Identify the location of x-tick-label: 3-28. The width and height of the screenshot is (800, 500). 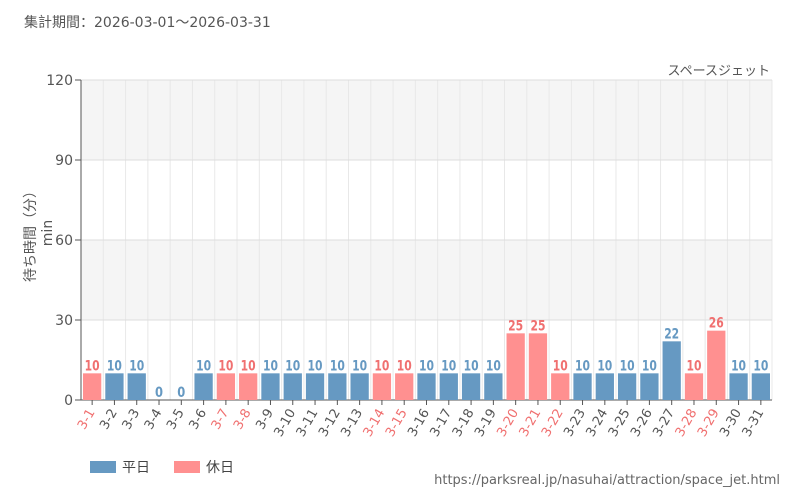
(687, 423).